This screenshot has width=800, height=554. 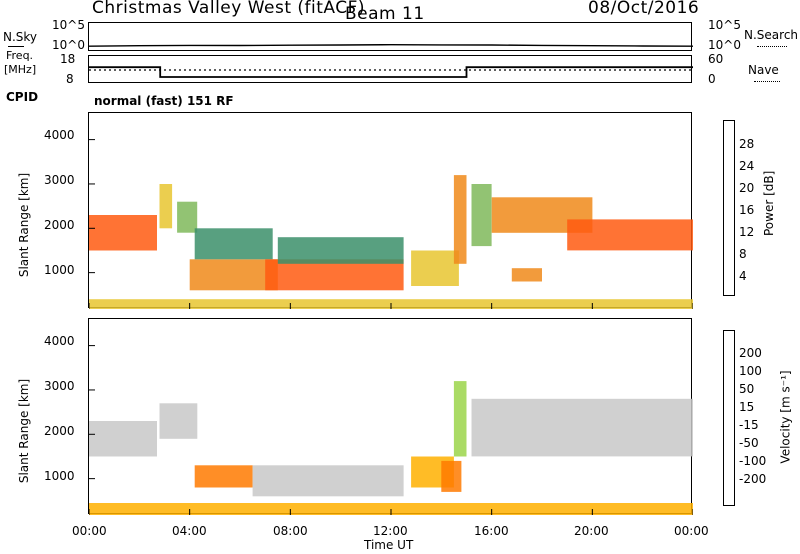 What do you see at coordinates (70, 79) in the screenshot?
I see `freq-tick-low: 8` at bounding box center [70, 79].